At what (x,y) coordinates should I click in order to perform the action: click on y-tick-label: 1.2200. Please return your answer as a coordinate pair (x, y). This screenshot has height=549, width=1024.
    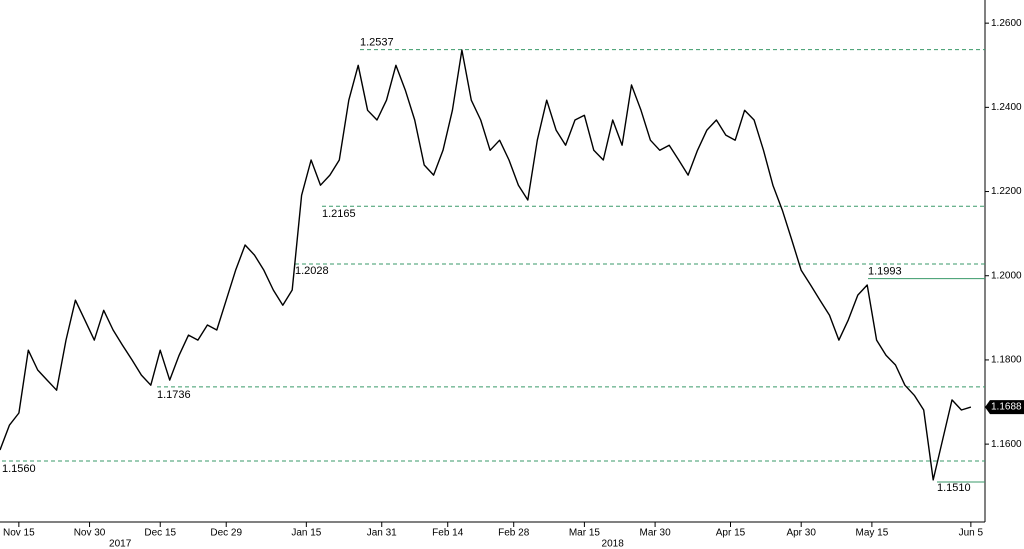
    Looking at the image, I should click on (1006, 191).